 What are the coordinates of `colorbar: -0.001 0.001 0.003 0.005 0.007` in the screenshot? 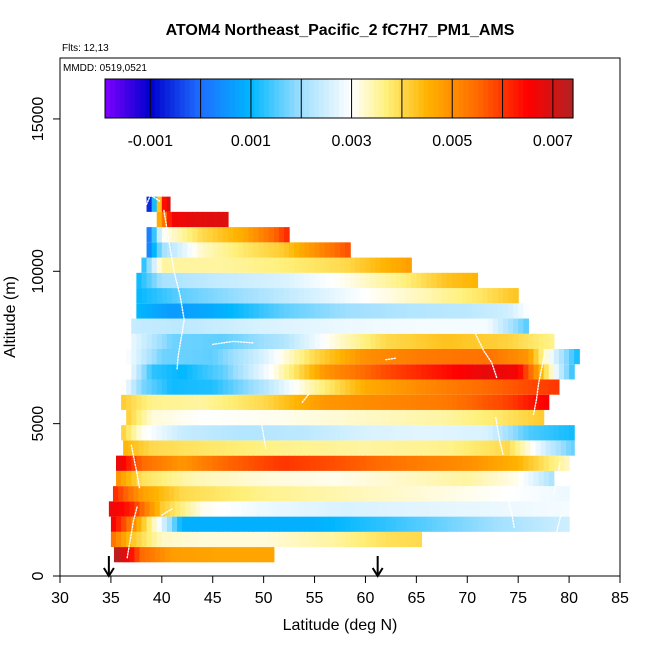 It's located at (339, 114).